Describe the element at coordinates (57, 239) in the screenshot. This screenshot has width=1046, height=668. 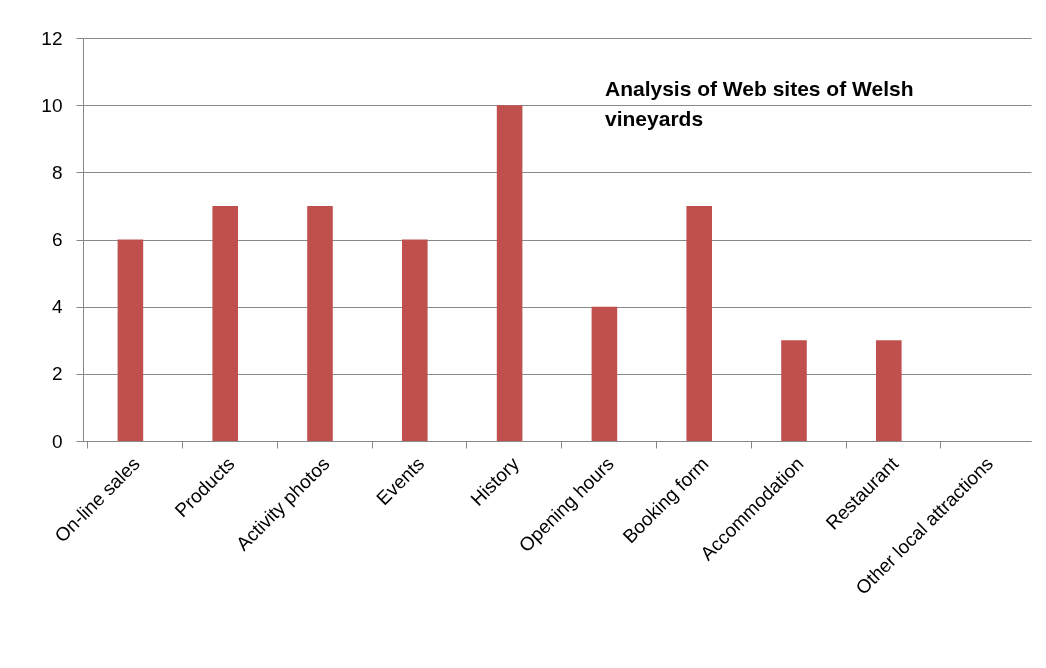
I see `y-tick-label: 6` at that location.